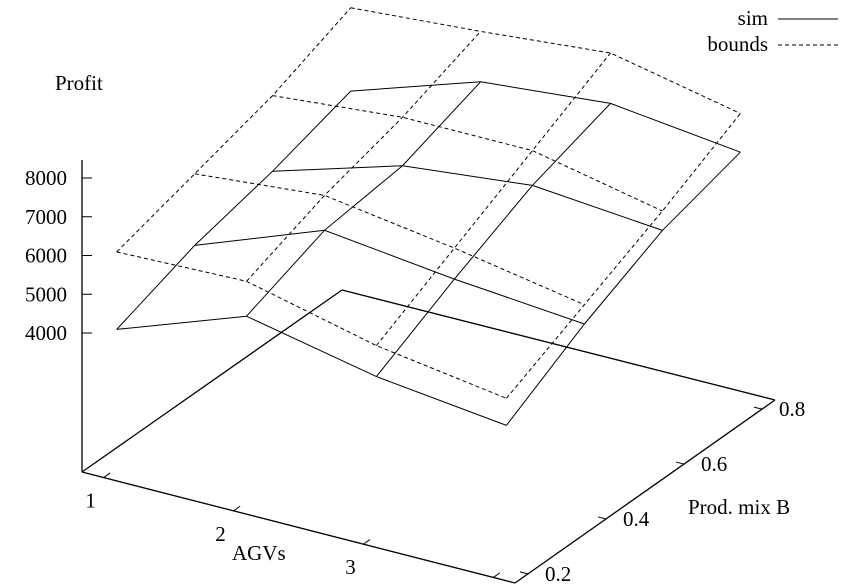  Describe the element at coordinates (558, 345) in the screenshot. I see `back-x-axis-line` at that location.